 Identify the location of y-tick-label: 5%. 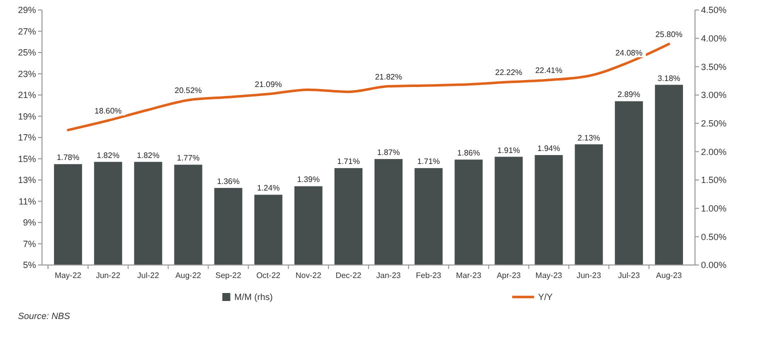
(29, 265).